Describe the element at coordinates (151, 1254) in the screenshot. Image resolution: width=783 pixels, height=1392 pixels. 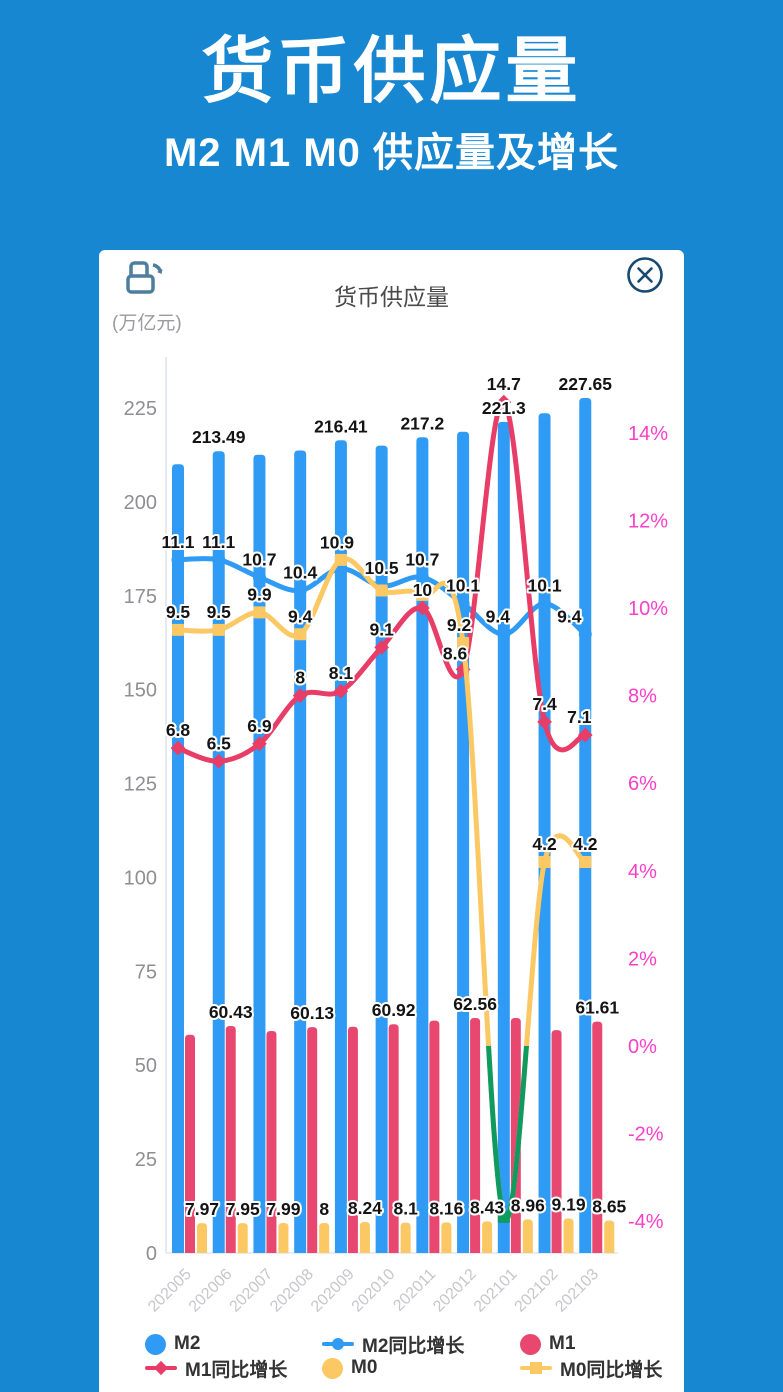
I see `svg-text: 0` at that location.